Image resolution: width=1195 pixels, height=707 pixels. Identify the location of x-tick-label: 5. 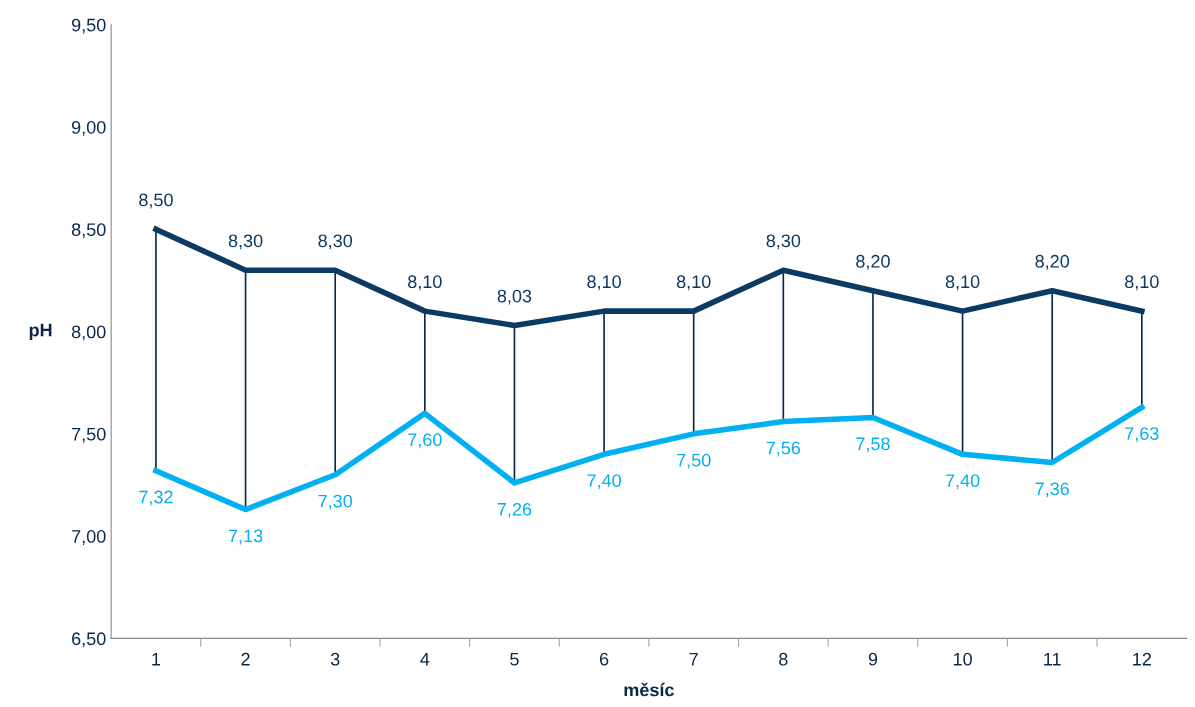
(514, 659).